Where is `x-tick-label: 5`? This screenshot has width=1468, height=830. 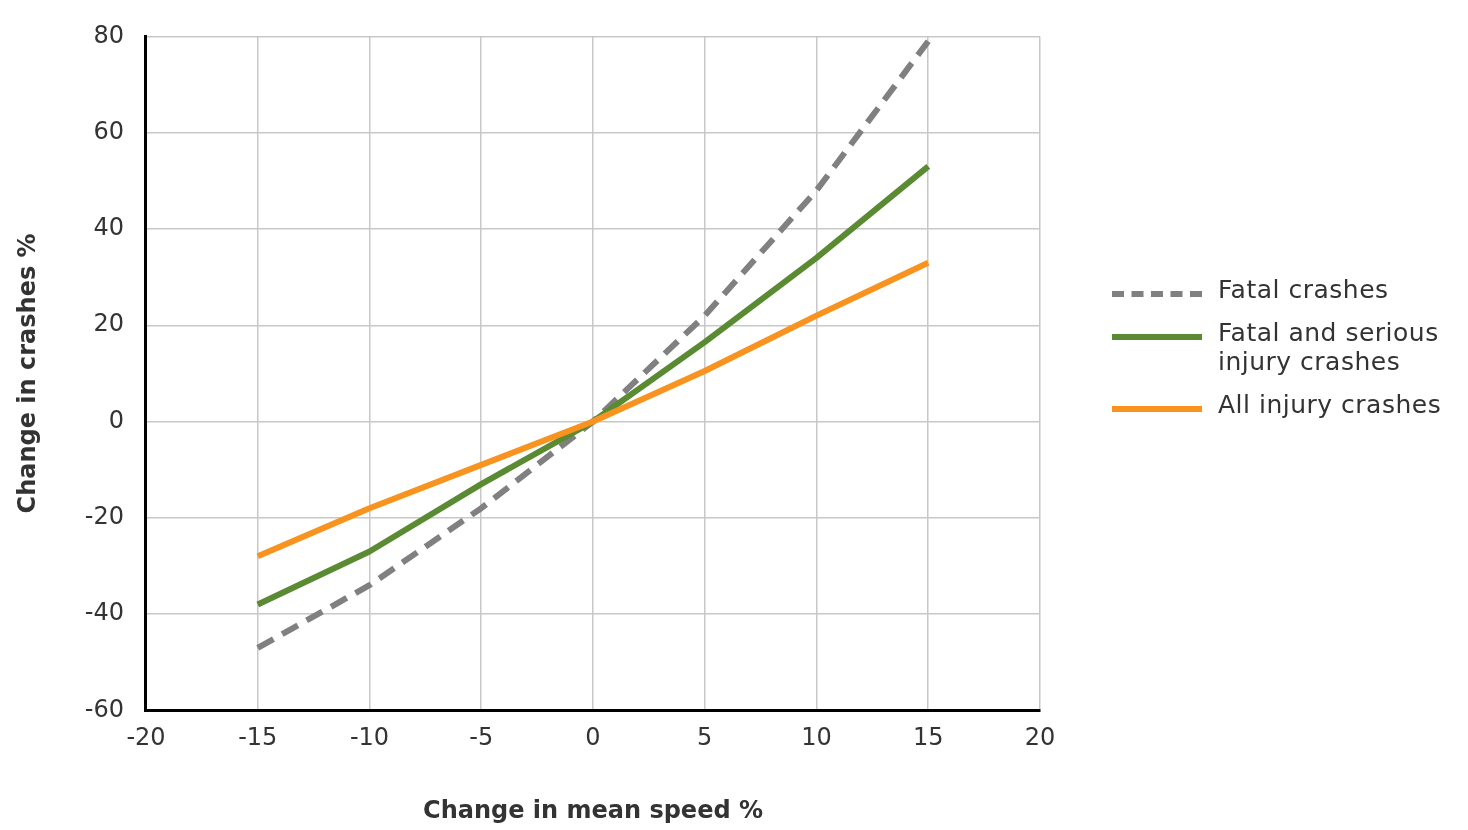 x-tick-label: 5 is located at coordinates (705, 737).